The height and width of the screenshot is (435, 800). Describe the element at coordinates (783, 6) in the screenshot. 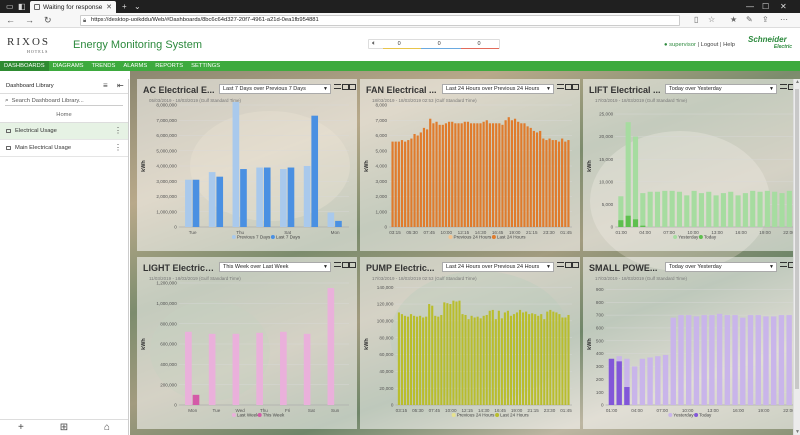

I see `close-window-icon: ✕` at that location.